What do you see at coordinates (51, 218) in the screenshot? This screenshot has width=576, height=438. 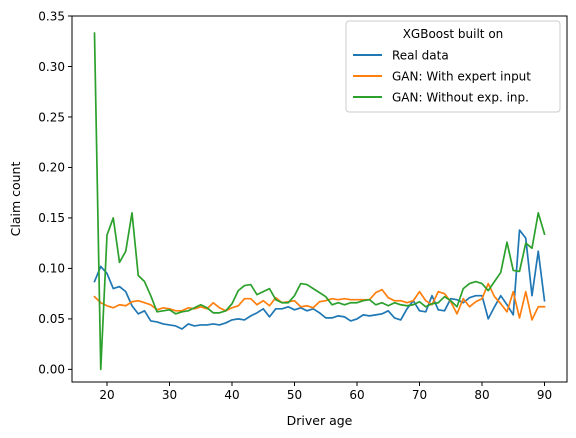 I see `y-tick-label: 0.15` at bounding box center [51, 218].